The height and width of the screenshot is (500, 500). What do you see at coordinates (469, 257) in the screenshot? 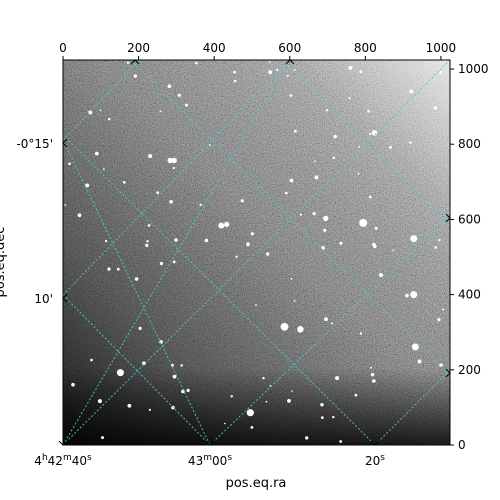
I see `y-pixel-ticks: 0 200 400 600 800 1000` at bounding box center [469, 257].